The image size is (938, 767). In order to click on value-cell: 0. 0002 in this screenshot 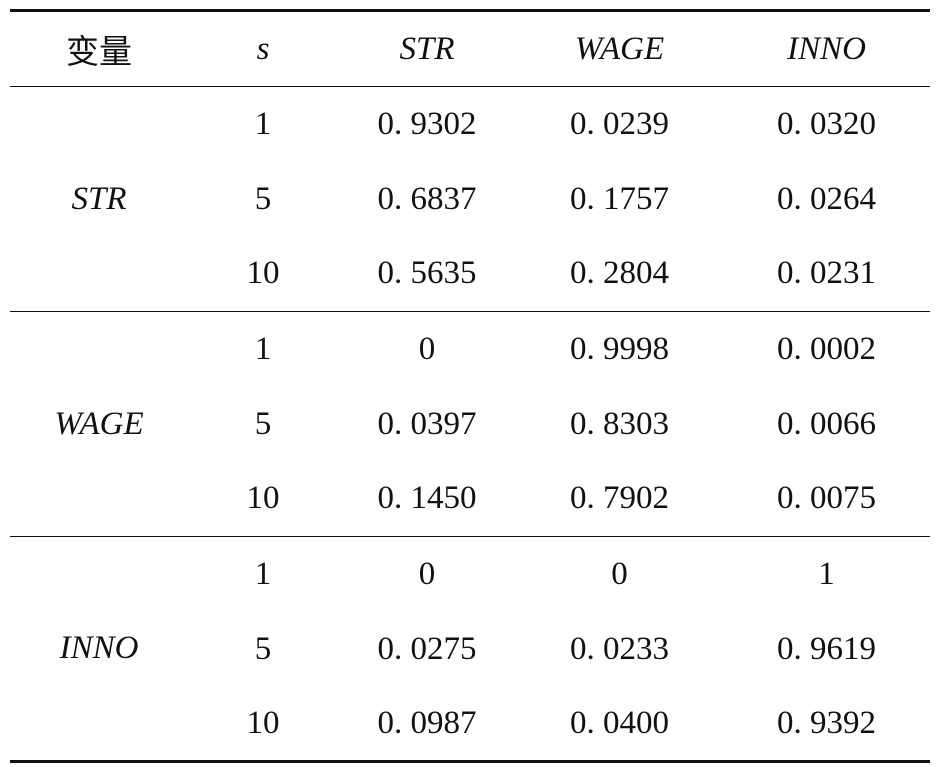, I will do `click(826, 349)`.